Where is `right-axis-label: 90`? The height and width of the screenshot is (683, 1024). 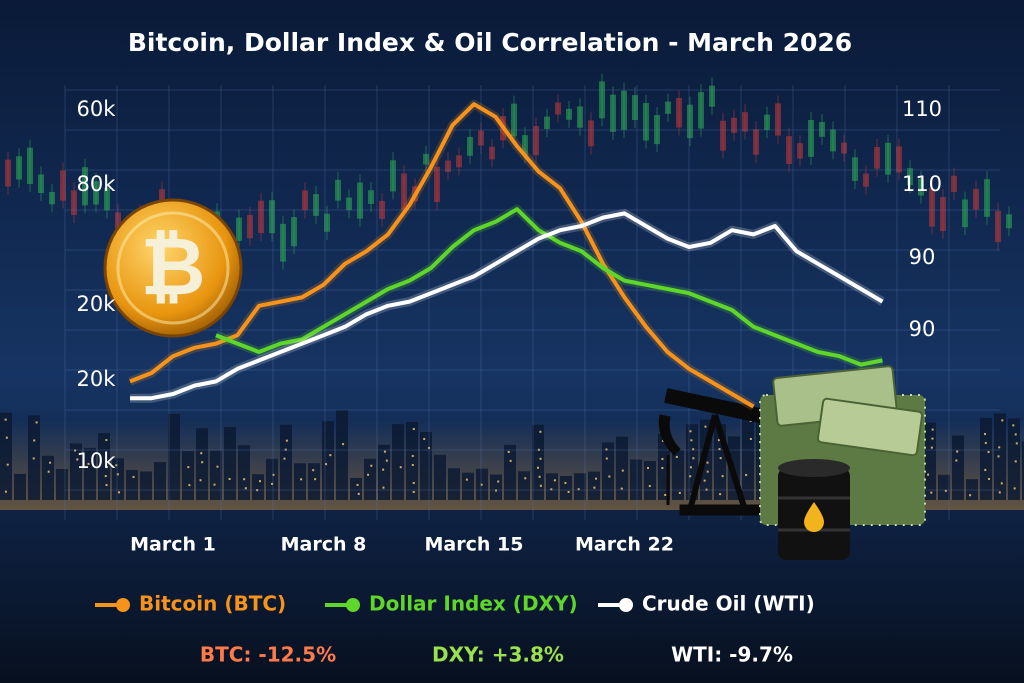 right-axis-label: 90 is located at coordinates (922, 329).